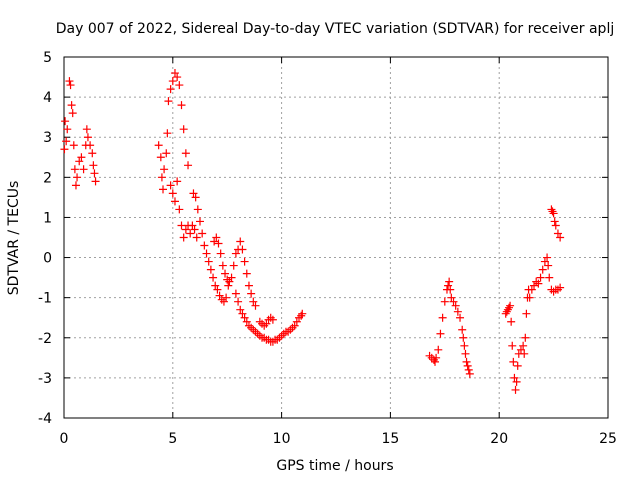 Image resolution: width=640 pixels, height=480 pixels. I want to click on x-tick-label: 25, so click(608, 439).